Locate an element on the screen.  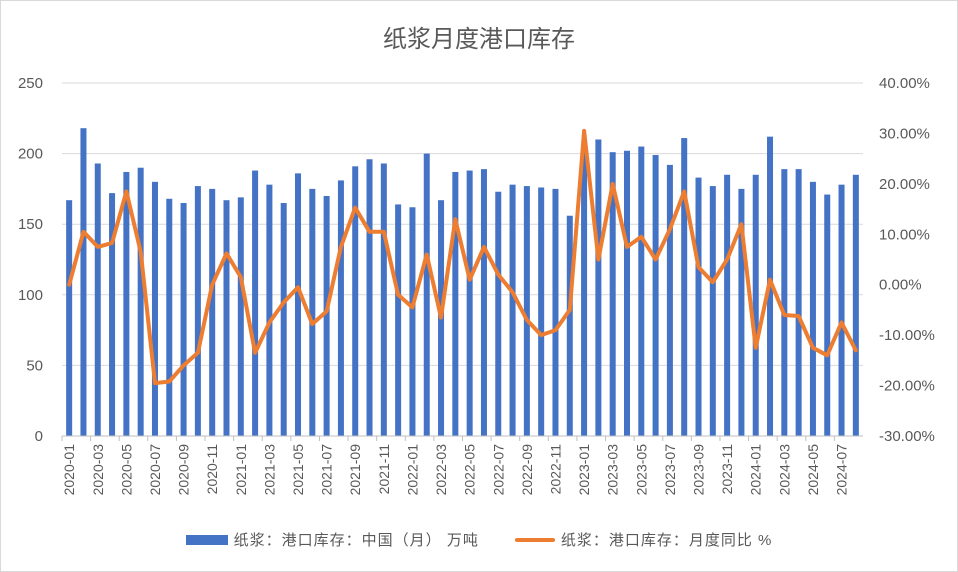
x-tick-label: 2021-05 is located at coordinates (298, 470).